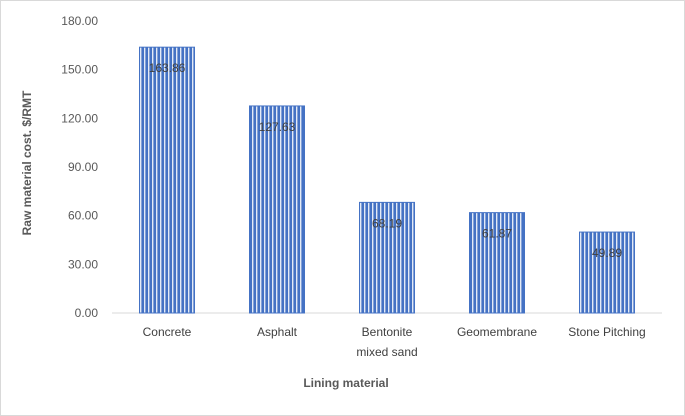 The image size is (685, 416). Describe the element at coordinates (83, 216) in the screenshot. I see `y-tick-label: 60.00` at that location.